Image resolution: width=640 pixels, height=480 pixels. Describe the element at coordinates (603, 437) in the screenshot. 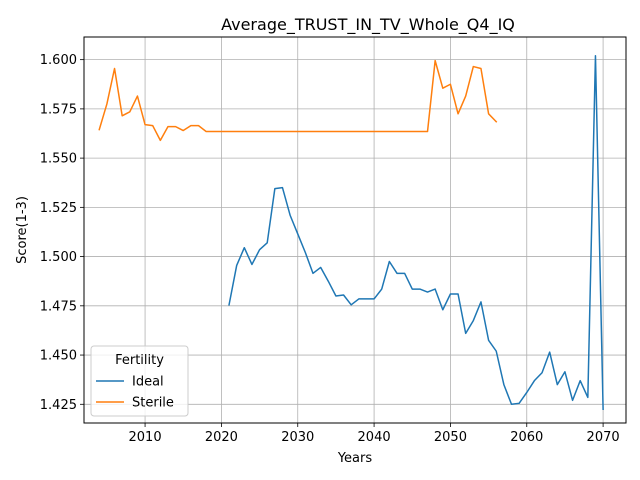

I see `x-tick-label: 2070` at that location.